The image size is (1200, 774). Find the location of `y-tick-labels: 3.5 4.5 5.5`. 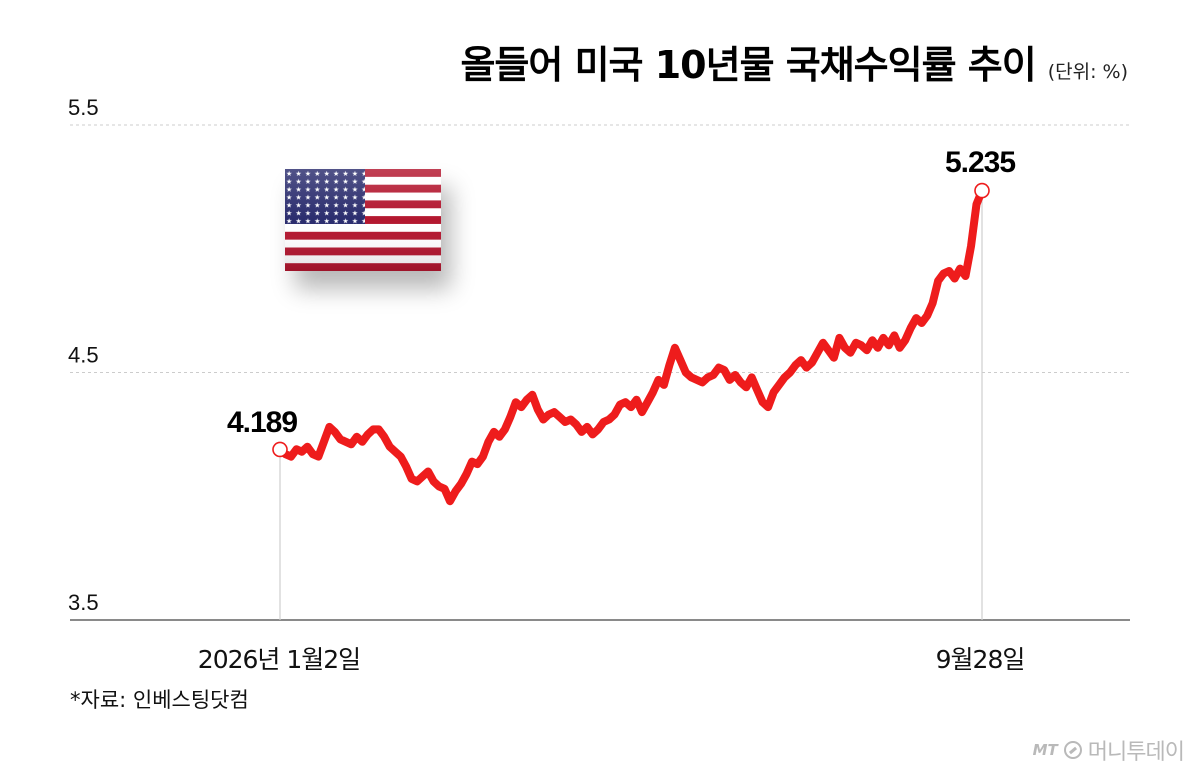

y-tick-labels: 3.5 4.5 5.5 is located at coordinates (83, 355).